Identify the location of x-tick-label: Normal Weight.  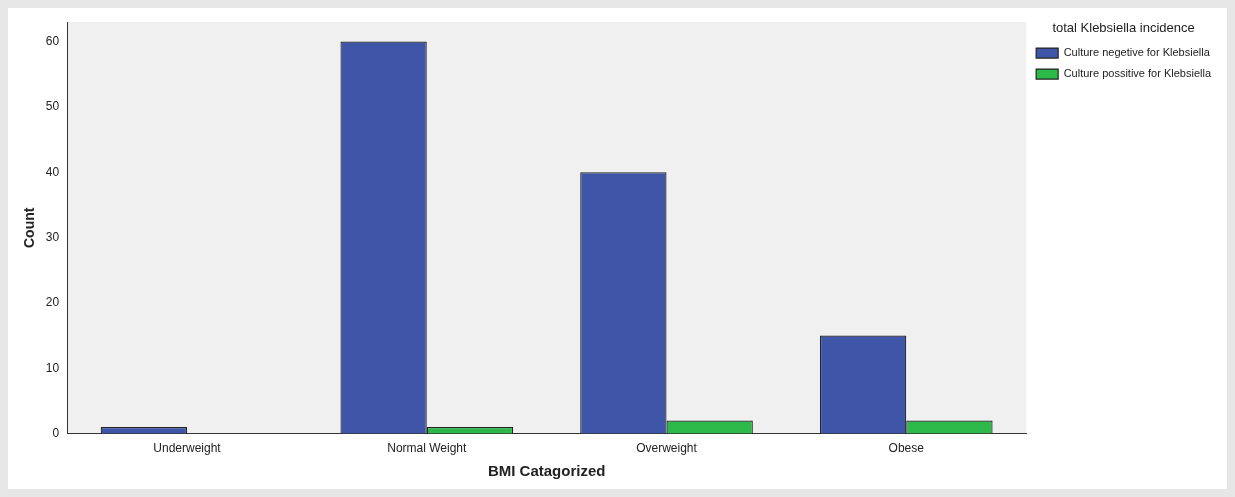
(427, 448).